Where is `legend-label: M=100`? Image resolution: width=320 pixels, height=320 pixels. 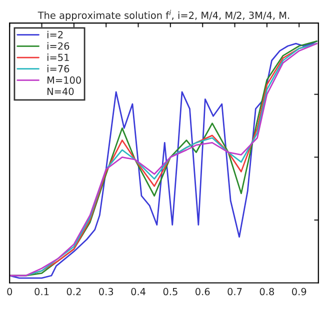 legend-label: M=100 is located at coordinates (64, 80).